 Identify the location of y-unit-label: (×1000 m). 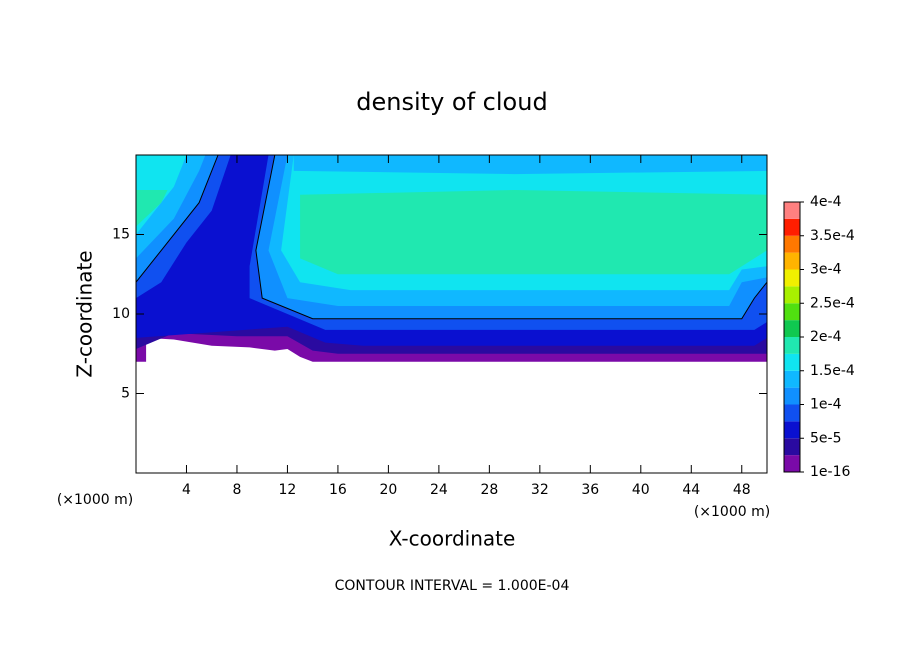
(95, 500).